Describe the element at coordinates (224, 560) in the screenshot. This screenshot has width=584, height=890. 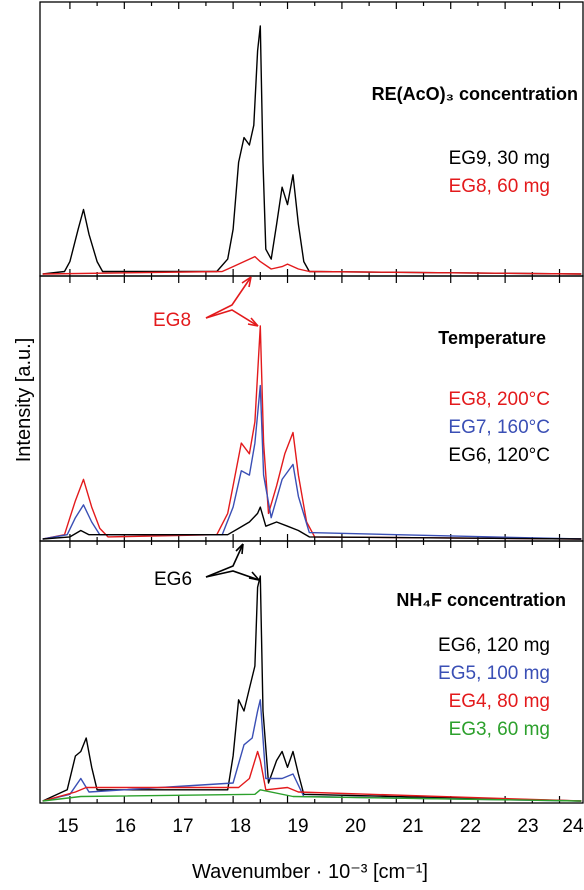
I see `annotation-eg6-arrow-upper` at that location.